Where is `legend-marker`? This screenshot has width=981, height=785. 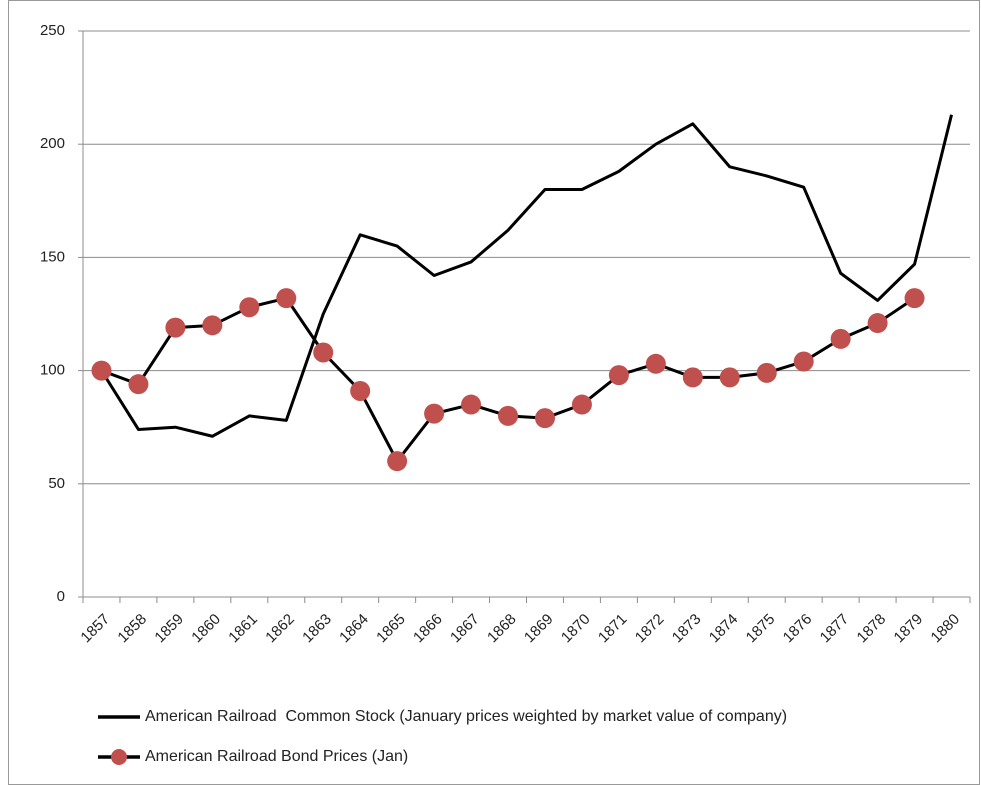
legend-marker is located at coordinates (119, 757).